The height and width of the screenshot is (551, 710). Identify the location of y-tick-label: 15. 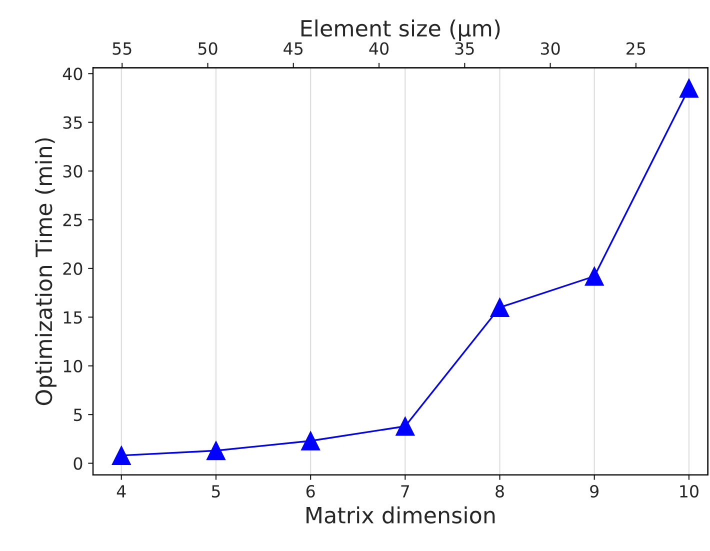
(73, 317).